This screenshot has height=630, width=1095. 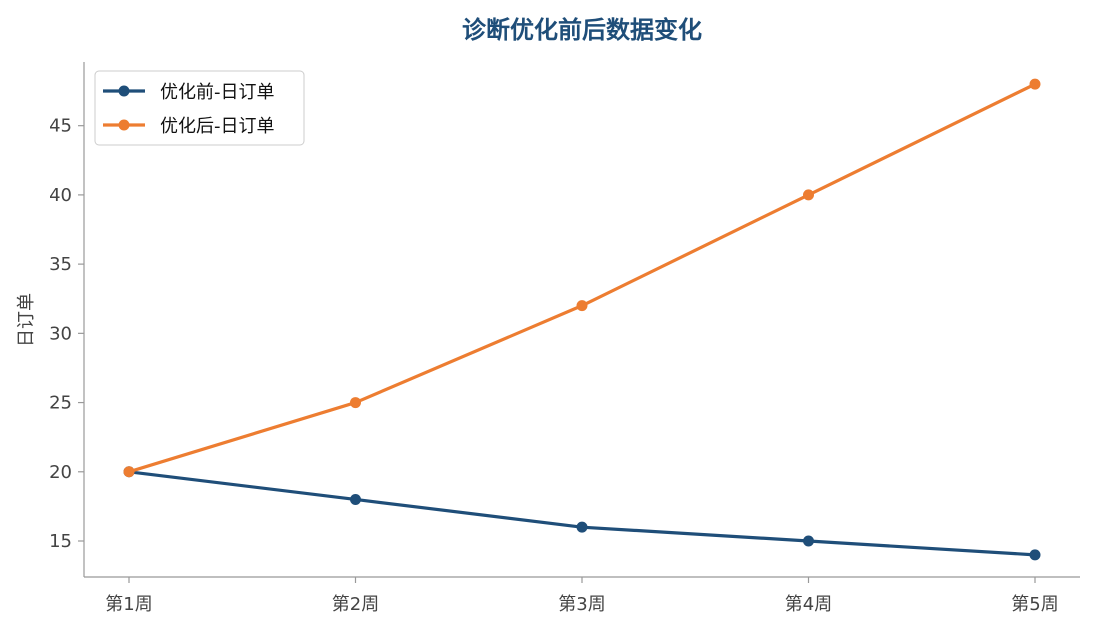 I want to click on y-tick-label: 30, so click(x=60, y=333).